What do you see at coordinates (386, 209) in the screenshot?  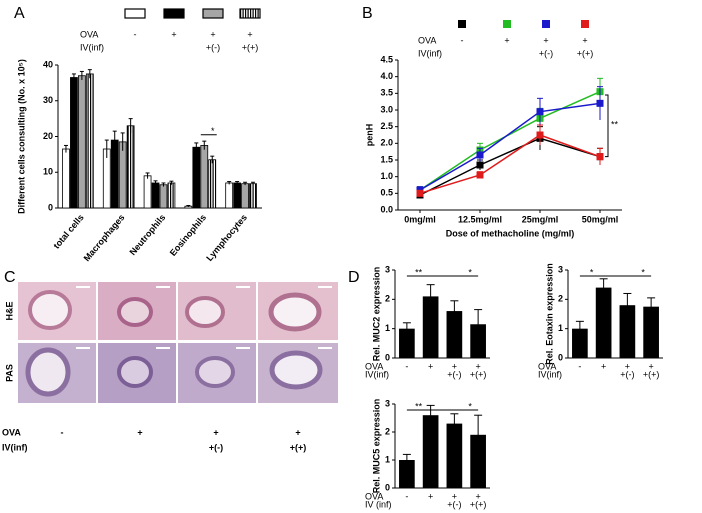 I see `y-tick-label: 0.0` at bounding box center [386, 209].